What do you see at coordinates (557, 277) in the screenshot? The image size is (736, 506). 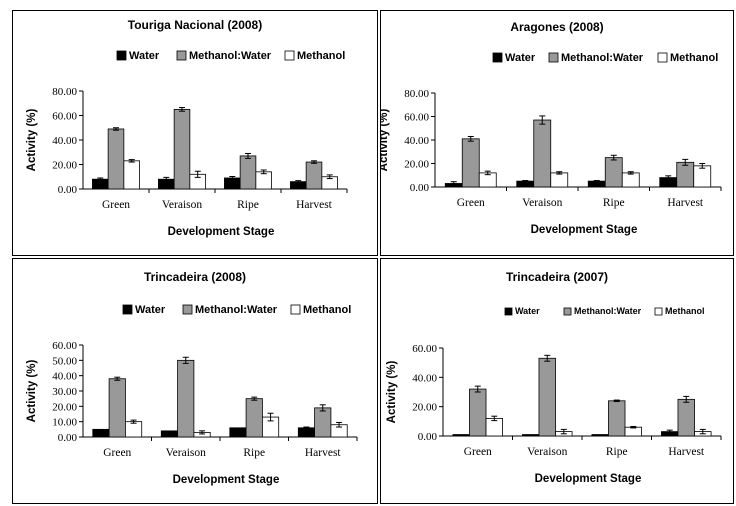 I see `chart-title: Trincadeira (2007)` at bounding box center [557, 277].